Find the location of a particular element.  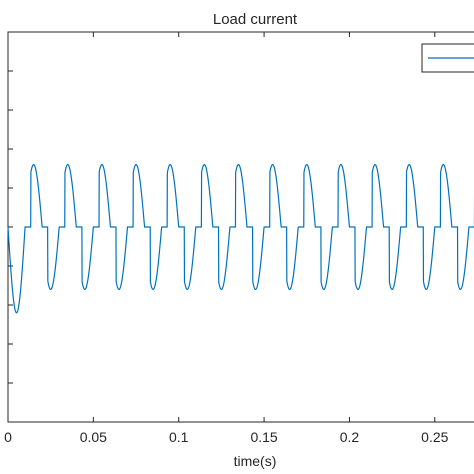

x-axis-label: time(s) is located at coordinates (255, 461).